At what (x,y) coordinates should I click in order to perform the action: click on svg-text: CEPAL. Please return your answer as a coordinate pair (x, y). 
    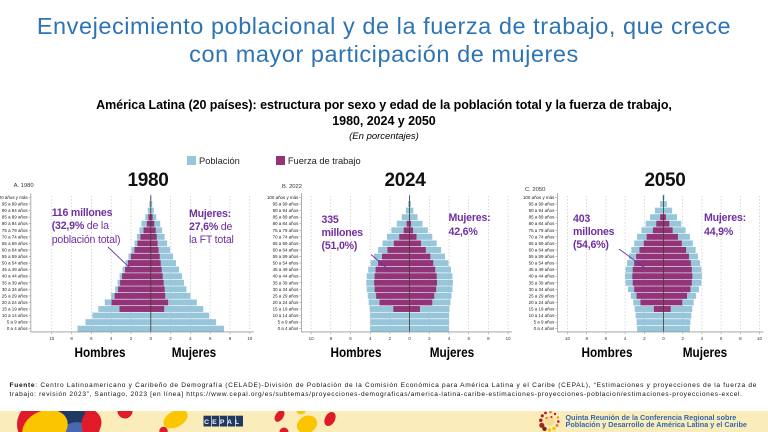
    Looking at the image, I should click on (223, 421).